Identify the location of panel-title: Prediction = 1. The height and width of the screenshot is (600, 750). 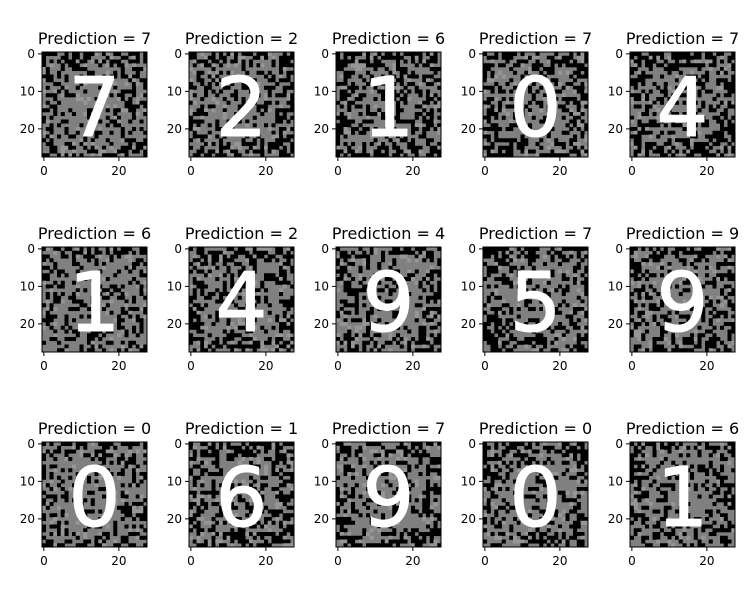
(241, 428).